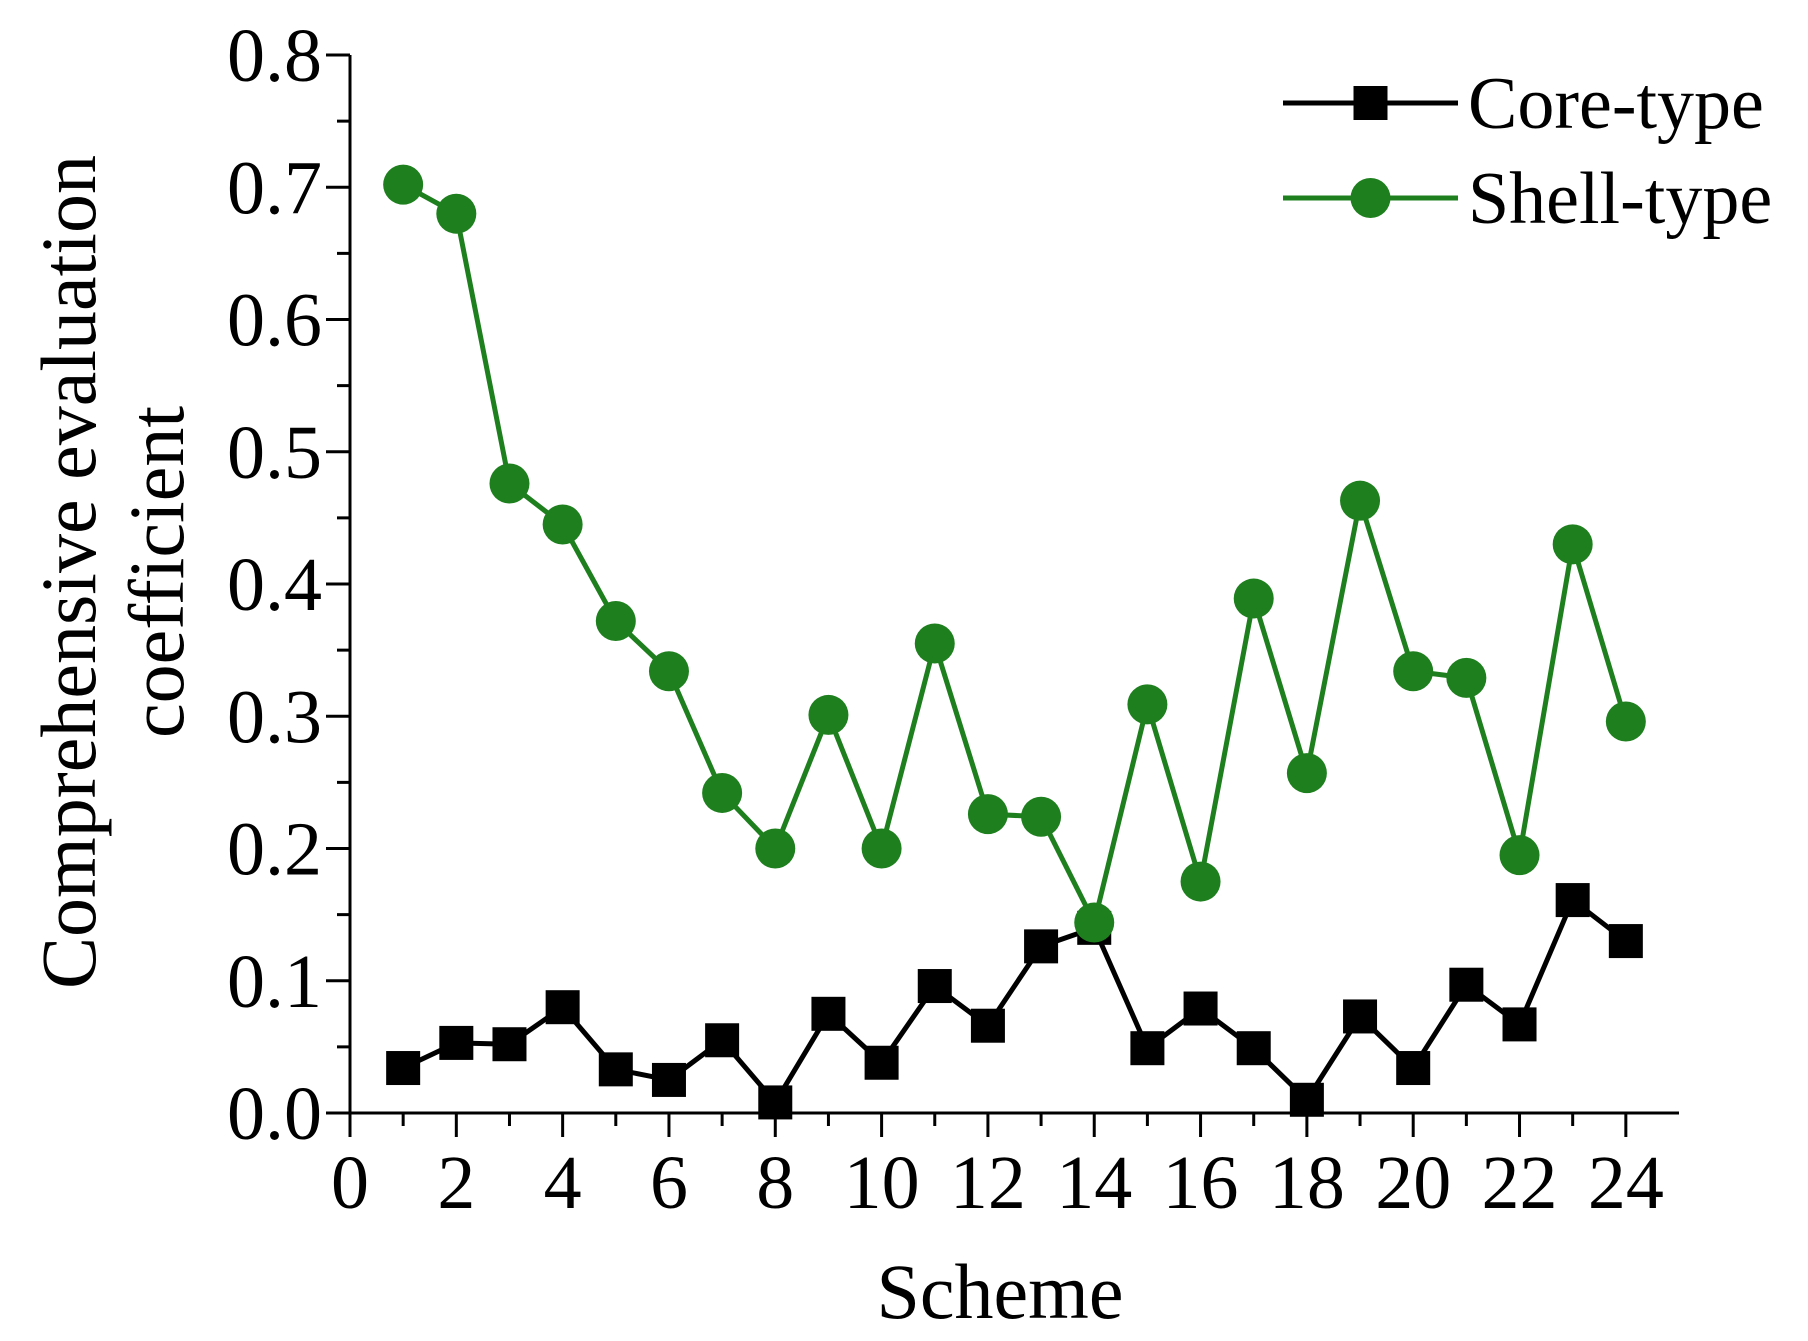 The width and height of the screenshot is (1808, 1341). Describe the element at coordinates (775, 1183) in the screenshot. I see `x-tick-label: 8` at that location.